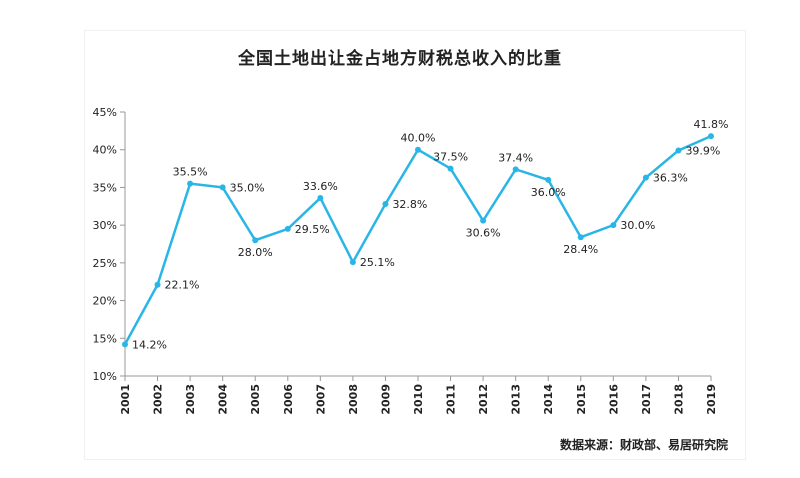 The width and height of the screenshot is (800, 478). I want to click on y-tick-label: 15%, so click(105, 338).